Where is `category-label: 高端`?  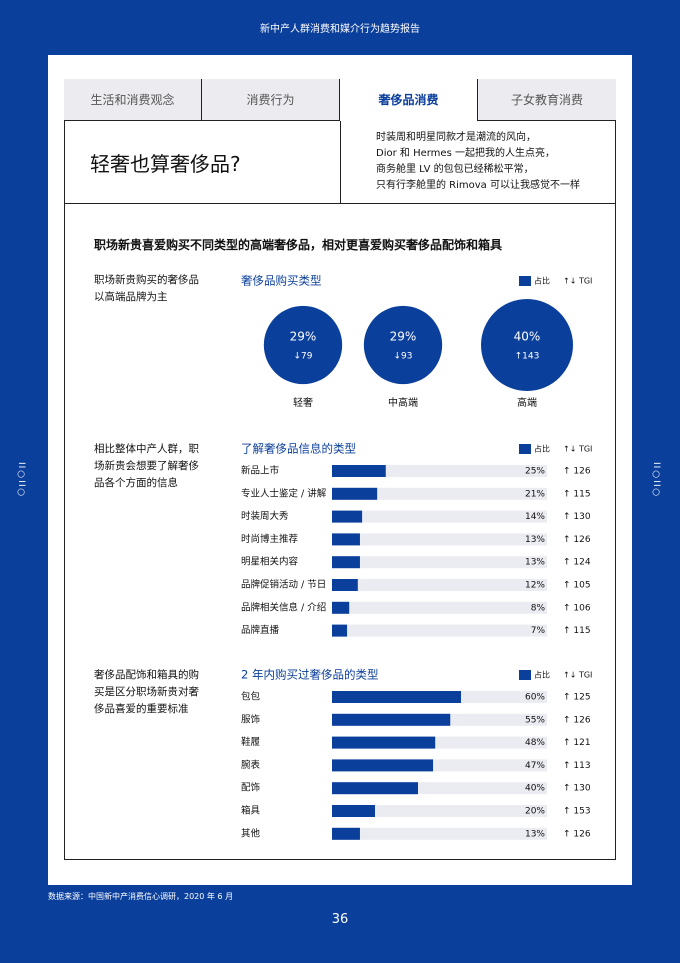
category-label: 高端 is located at coordinates (527, 402).